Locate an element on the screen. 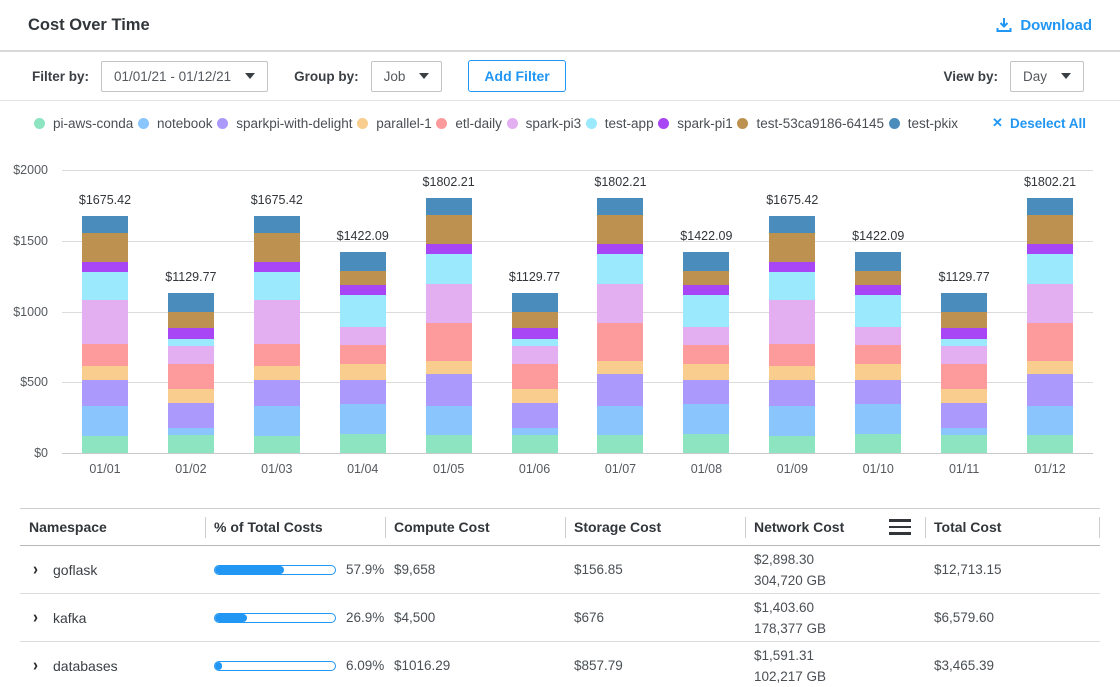 This screenshot has width=1120, height=687. add-filter-button: Add Filter is located at coordinates (517, 76).